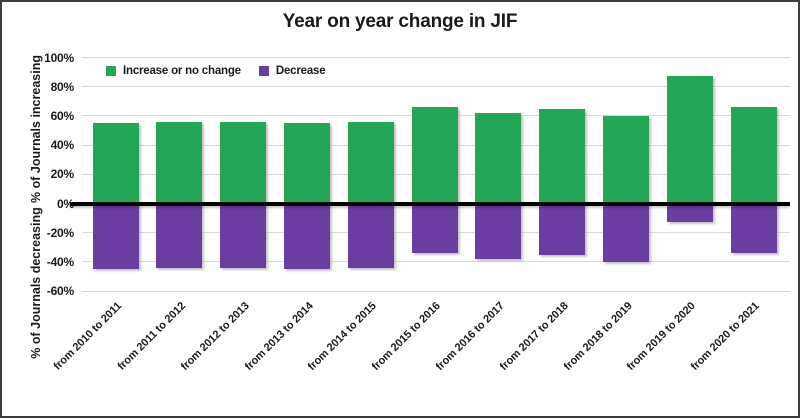 This screenshot has height=418, width=800. I want to click on x-axis-label: from 2017 to 2018, so click(534, 337).